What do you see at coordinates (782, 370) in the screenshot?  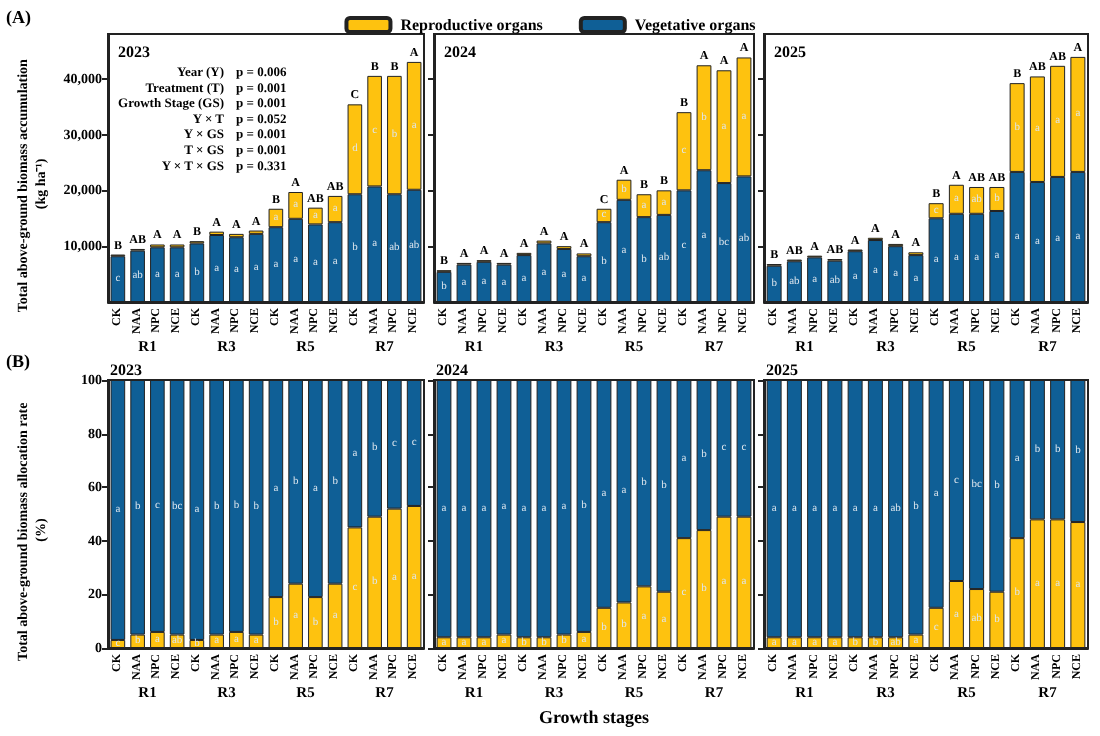 I see `chart-title: 2025` at bounding box center [782, 370].